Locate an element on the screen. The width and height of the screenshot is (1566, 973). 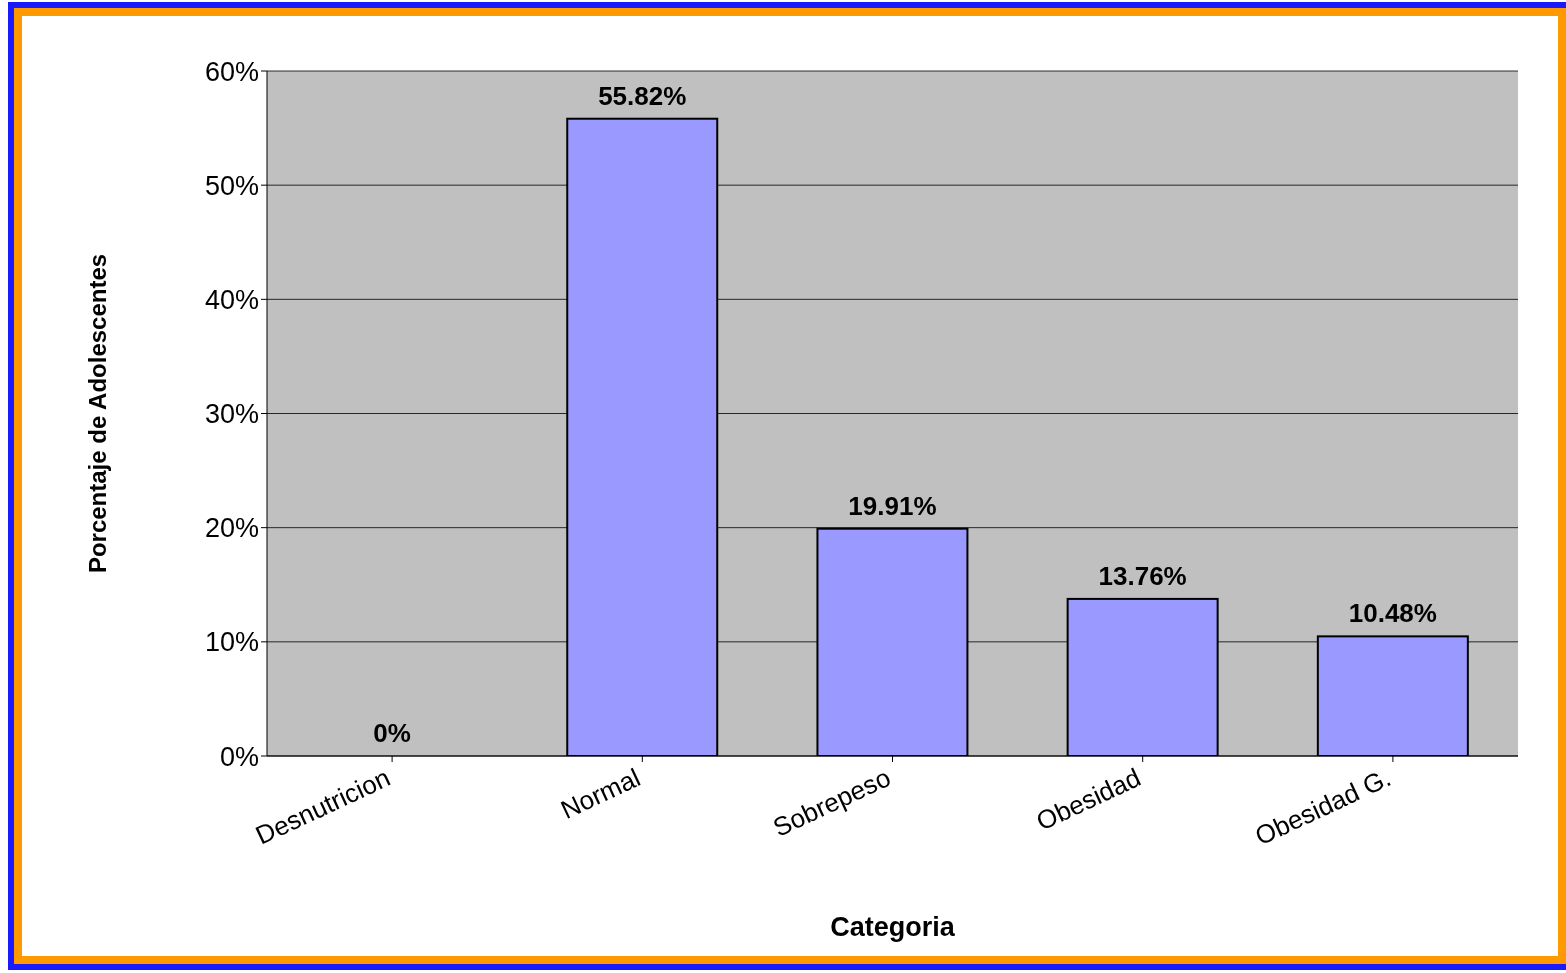
data-label: 55.82% is located at coordinates (642, 95).